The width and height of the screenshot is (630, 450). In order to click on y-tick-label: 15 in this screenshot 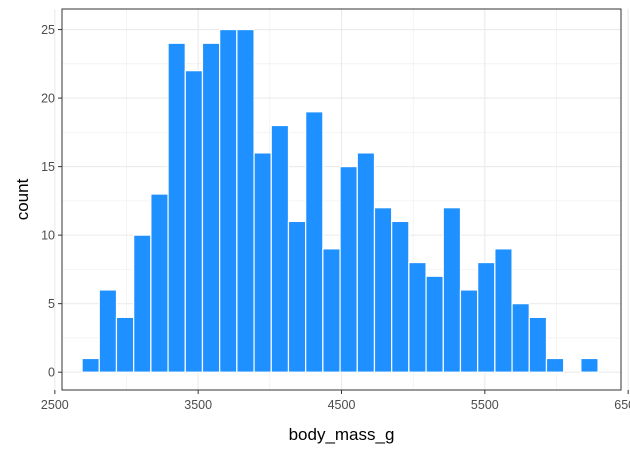, I will do `click(48, 167)`.